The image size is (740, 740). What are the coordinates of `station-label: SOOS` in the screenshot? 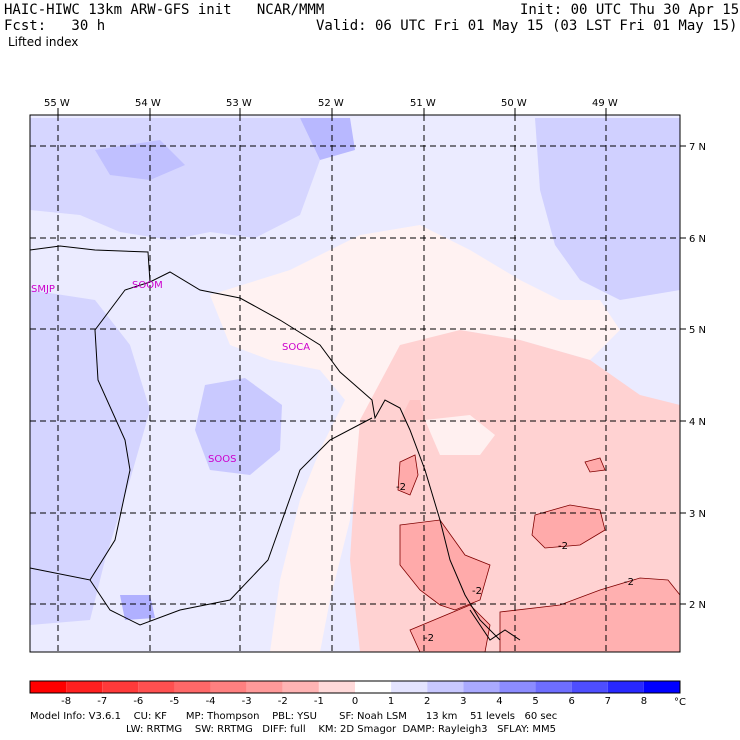 It's located at (222, 459).